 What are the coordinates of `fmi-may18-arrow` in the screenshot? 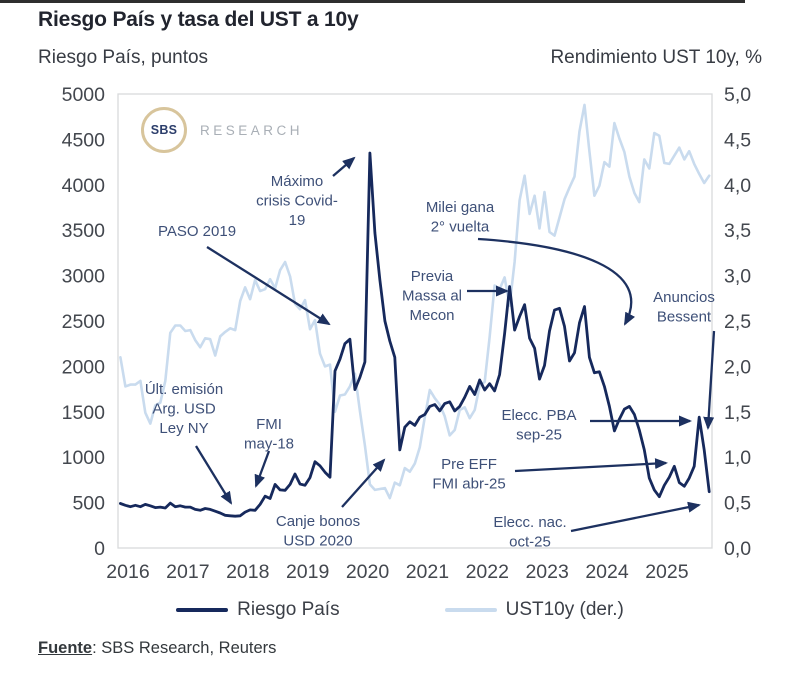 It's located at (262, 469).